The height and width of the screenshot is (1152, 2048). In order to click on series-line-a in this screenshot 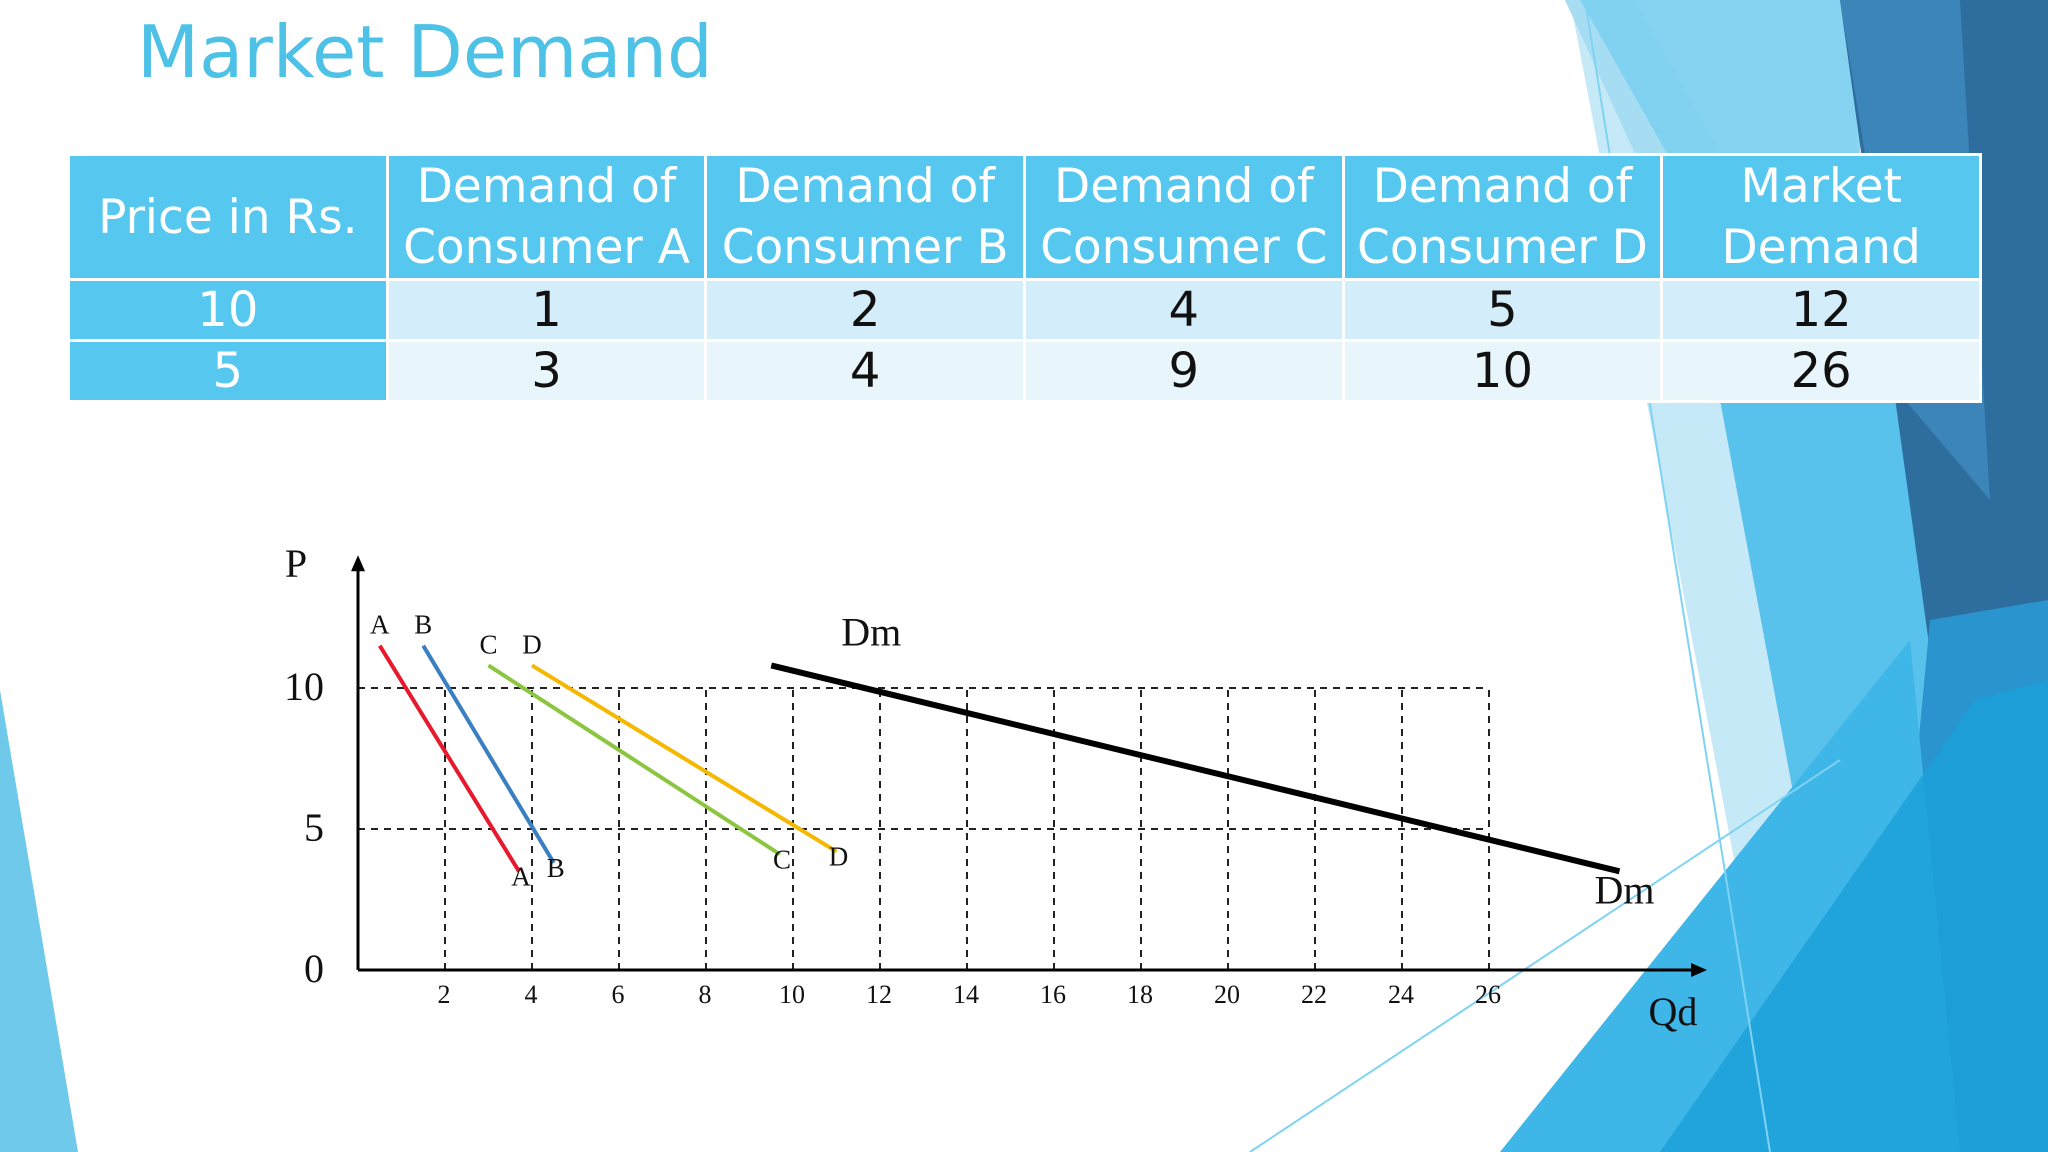, I will do `click(449, 758)`.